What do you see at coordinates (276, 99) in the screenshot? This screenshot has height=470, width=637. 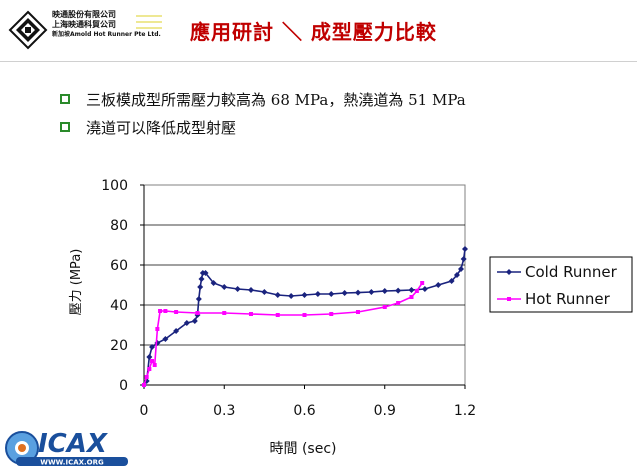 I see `bullet-text: 三板模成型所需壓力較高為 68 MPa，熱澆道為 51 MPa` at bounding box center [276, 99].